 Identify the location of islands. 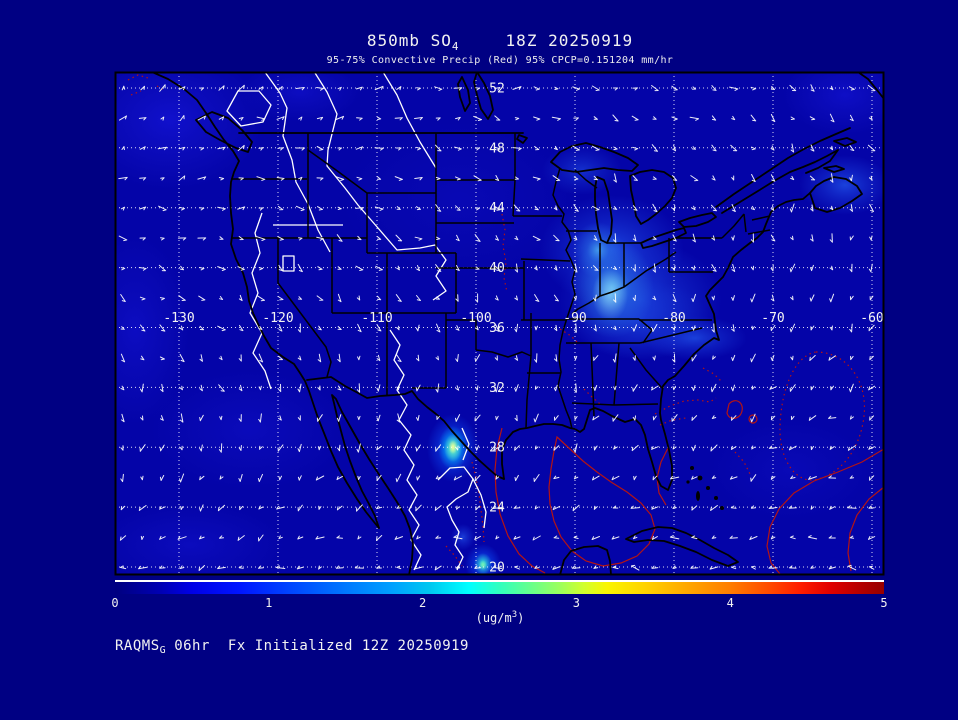
(705, 488).